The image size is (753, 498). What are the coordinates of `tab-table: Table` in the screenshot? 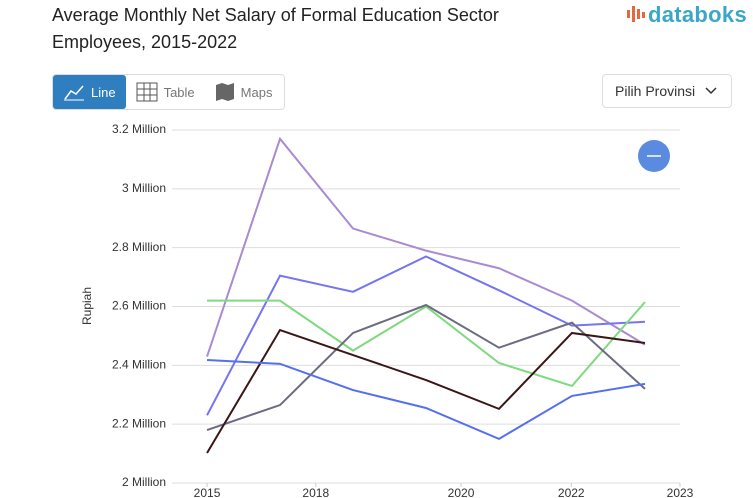 It's located at (165, 92).